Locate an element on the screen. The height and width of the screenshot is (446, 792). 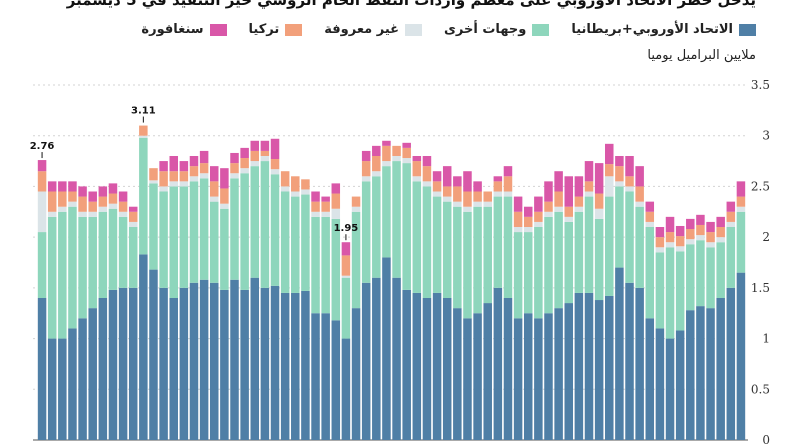
legend-item: وجهات أخرى is located at coordinates (497, 29).